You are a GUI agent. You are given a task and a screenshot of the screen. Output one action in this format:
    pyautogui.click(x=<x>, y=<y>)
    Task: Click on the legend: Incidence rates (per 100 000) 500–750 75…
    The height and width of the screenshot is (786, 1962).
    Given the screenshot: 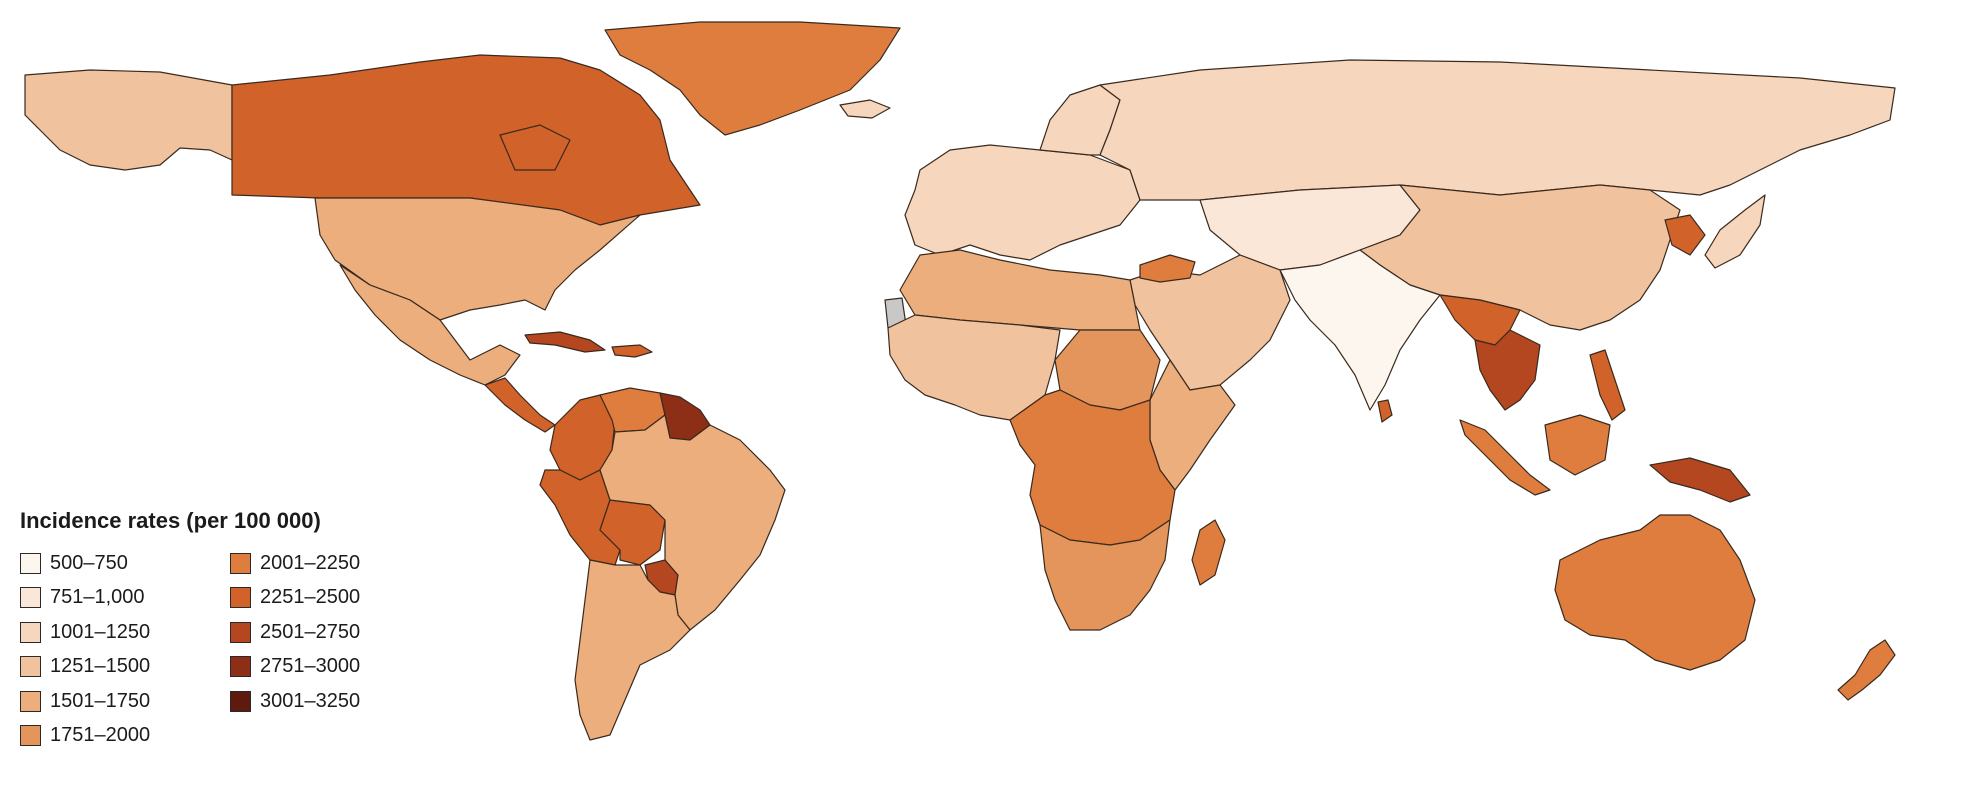 What is the action you would take?
    pyautogui.click(x=240, y=633)
    